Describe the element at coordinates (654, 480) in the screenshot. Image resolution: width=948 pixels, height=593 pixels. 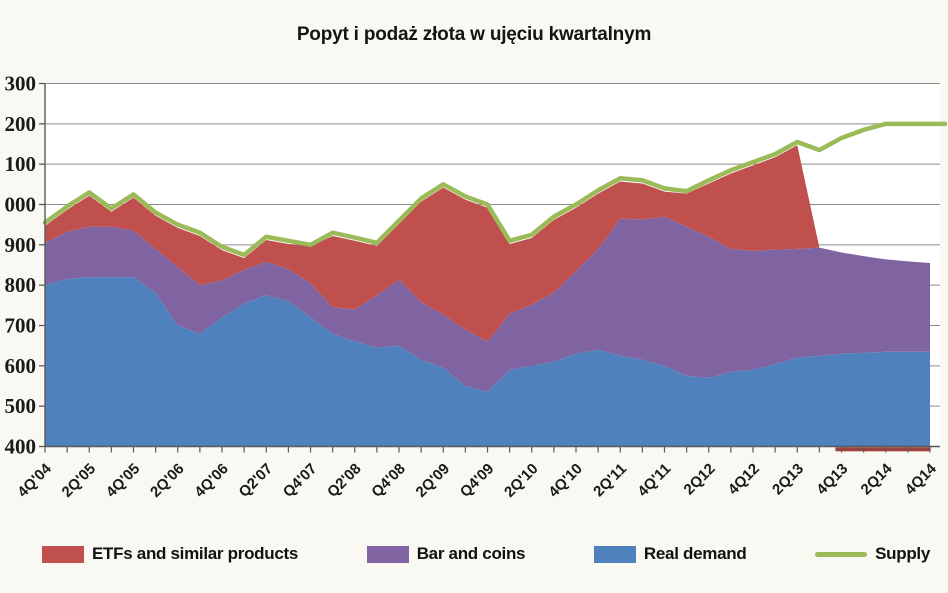
I see `x-tick-label: 4Q'11` at that location.